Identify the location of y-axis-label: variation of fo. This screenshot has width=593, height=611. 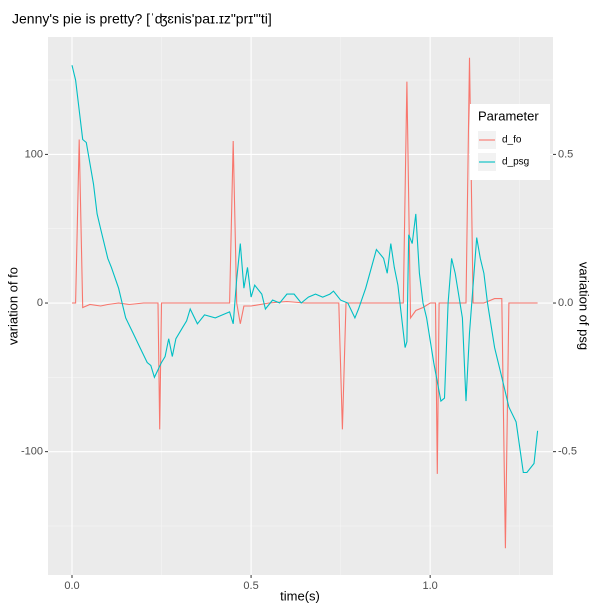
(12, 306).